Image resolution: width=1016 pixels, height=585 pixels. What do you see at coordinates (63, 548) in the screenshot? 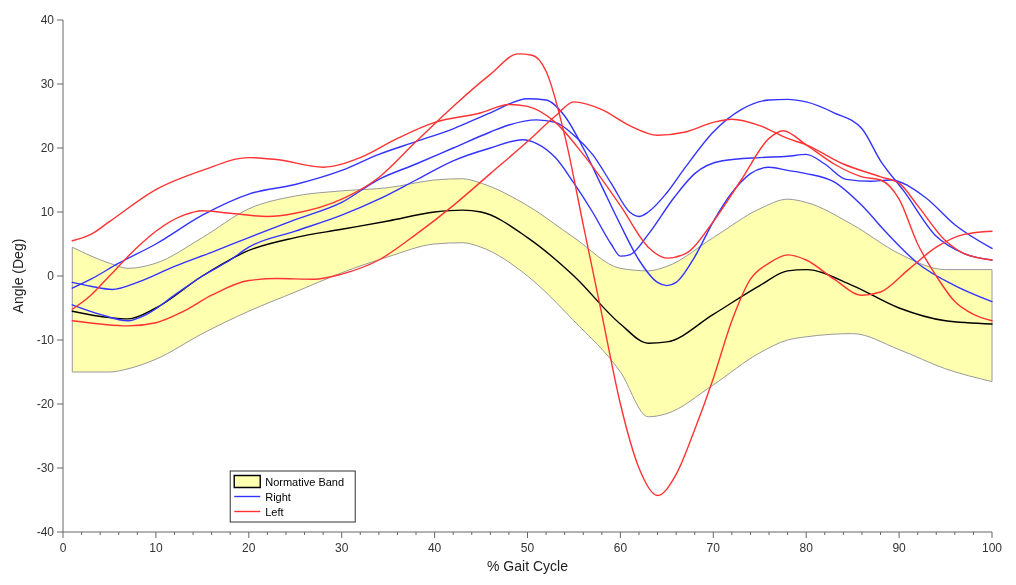
I see `x-tick-label: 0` at bounding box center [63, 548].